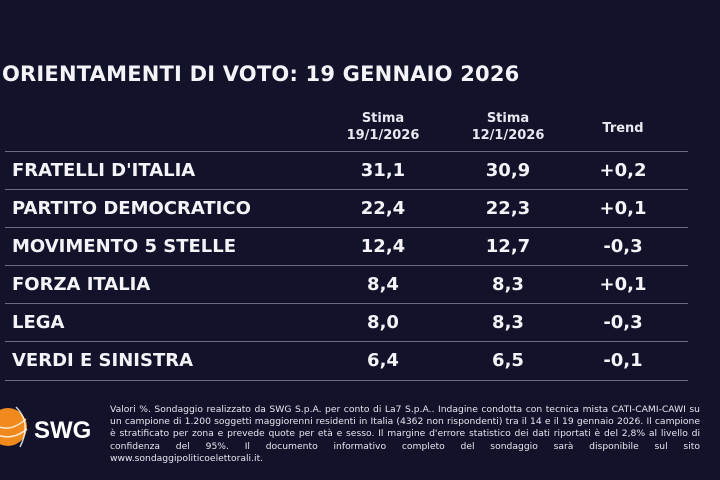 This screenshot has height=480, width=720. What do you see at coordinates (346, 246) in the screenshot?
I see `table-row: MOVIMENTO 5 STELLE 12,4 12,7 -0,3` at bounding box center [346, 246].